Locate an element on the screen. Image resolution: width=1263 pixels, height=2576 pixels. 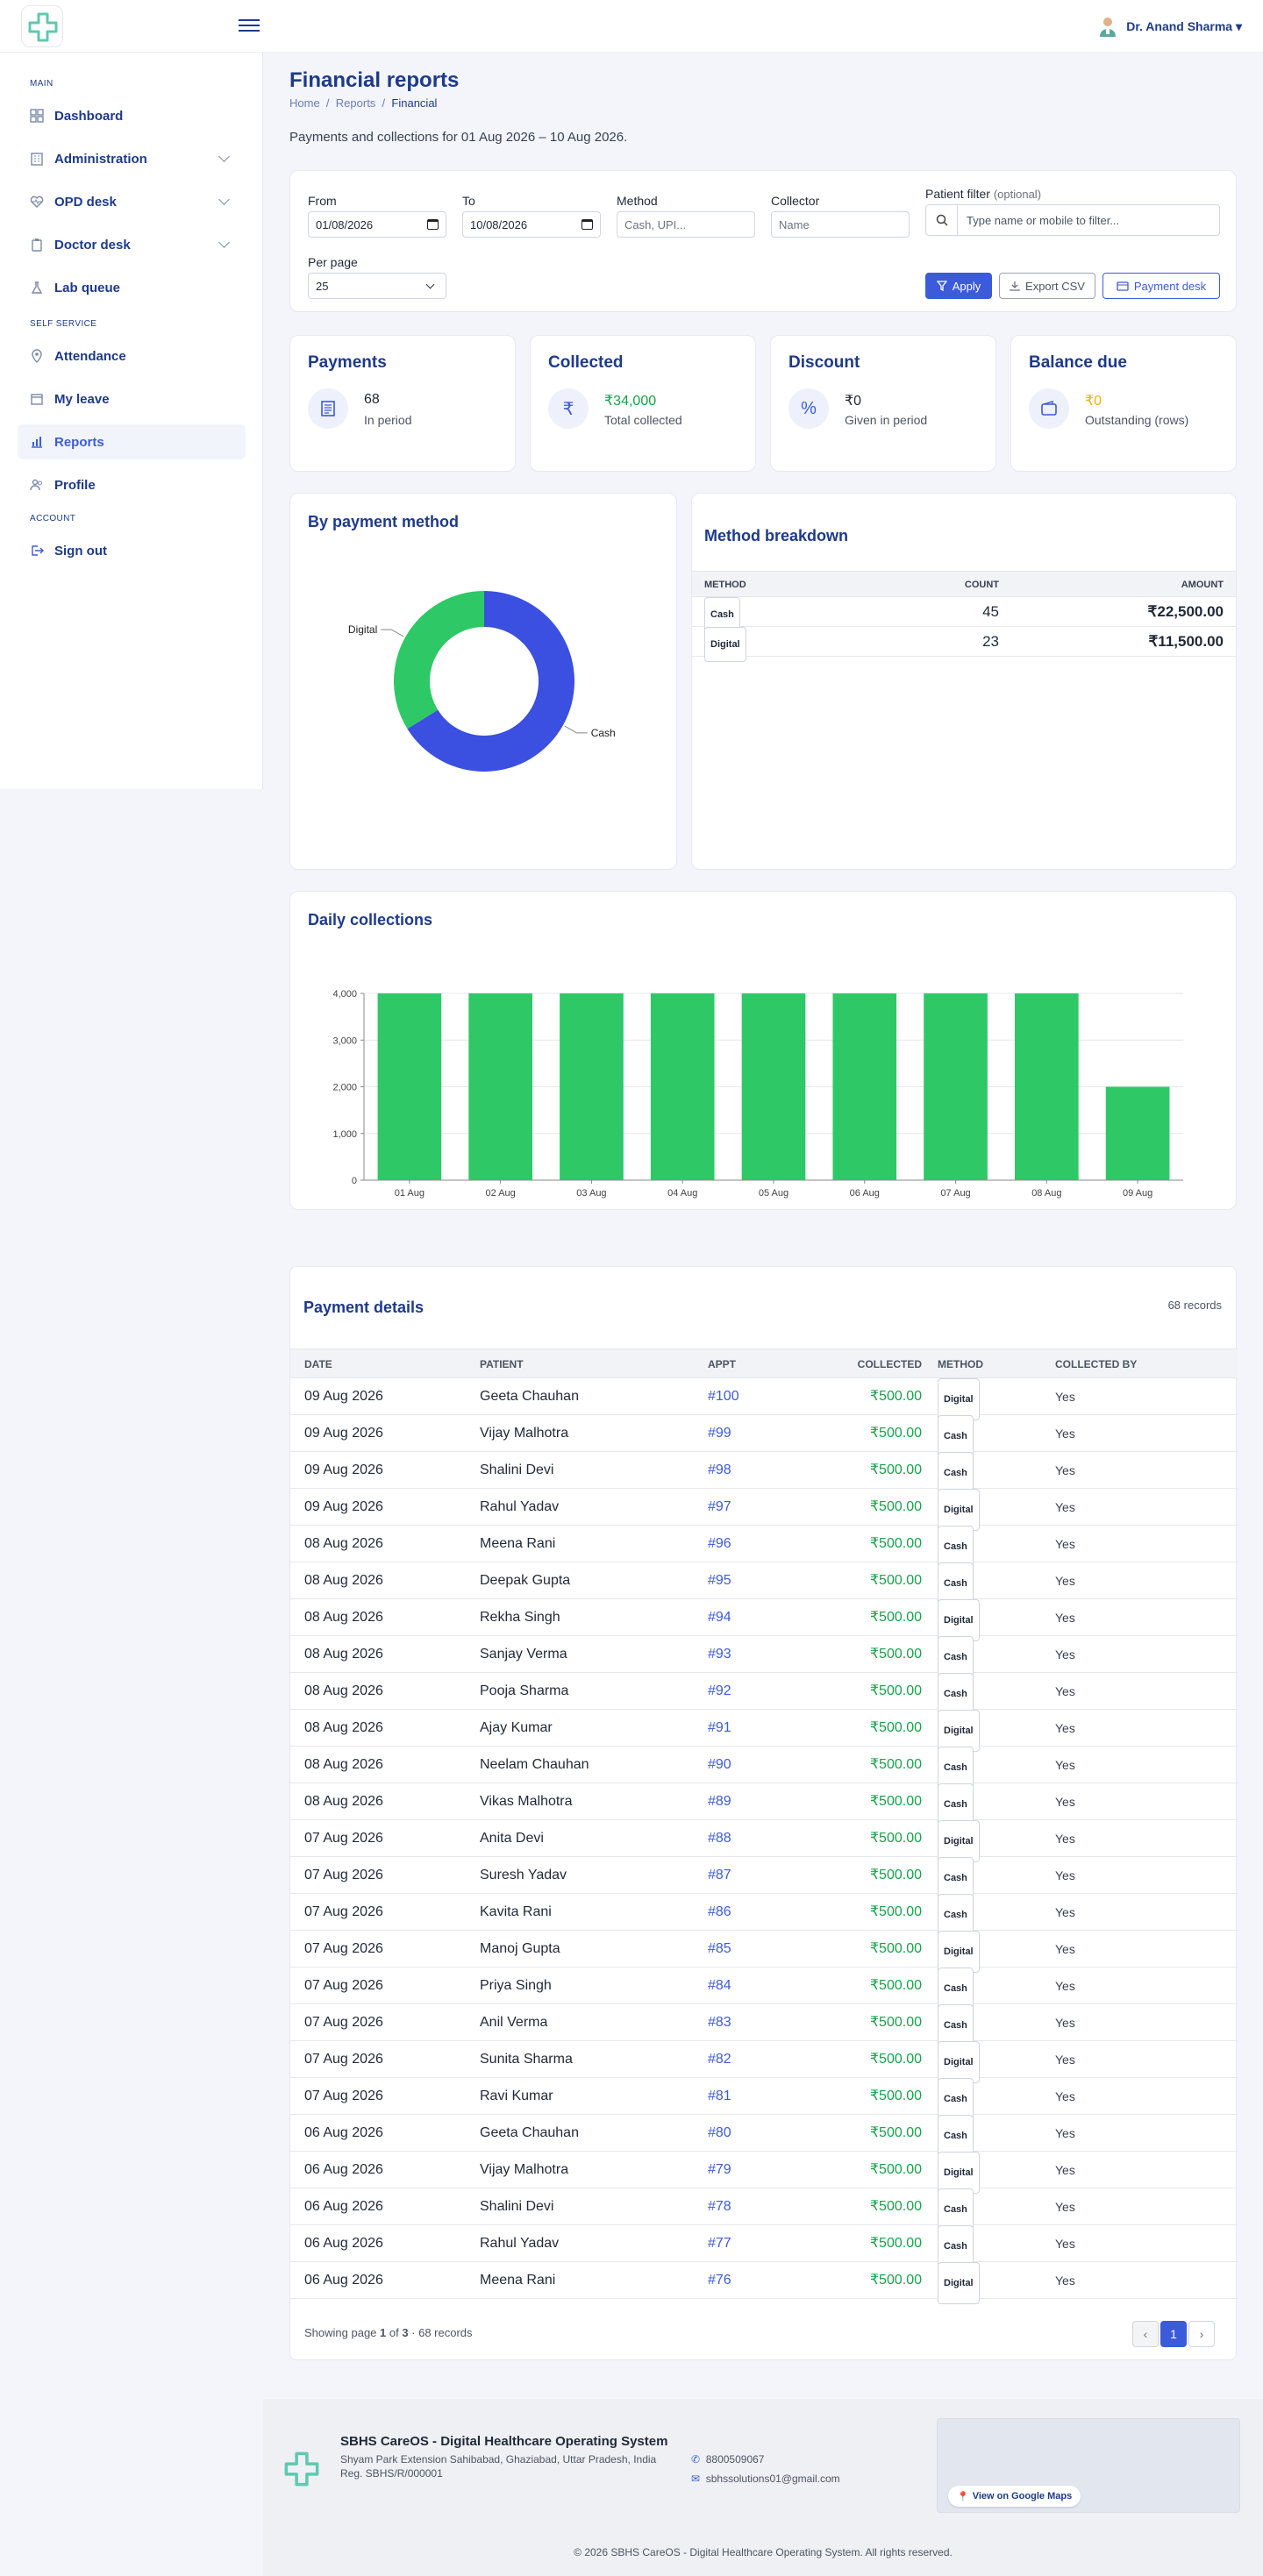
appointment-link: #96 is located at coordinates (719, 1543).